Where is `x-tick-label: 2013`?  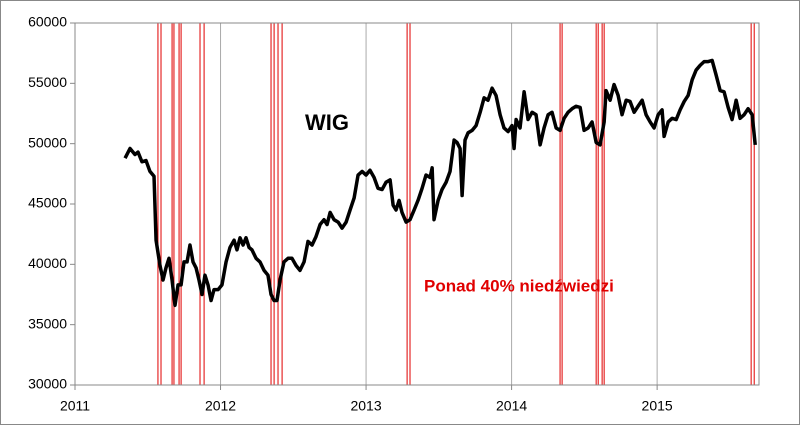
x-tick-label: 2013 is located at coordinates (365, 406).